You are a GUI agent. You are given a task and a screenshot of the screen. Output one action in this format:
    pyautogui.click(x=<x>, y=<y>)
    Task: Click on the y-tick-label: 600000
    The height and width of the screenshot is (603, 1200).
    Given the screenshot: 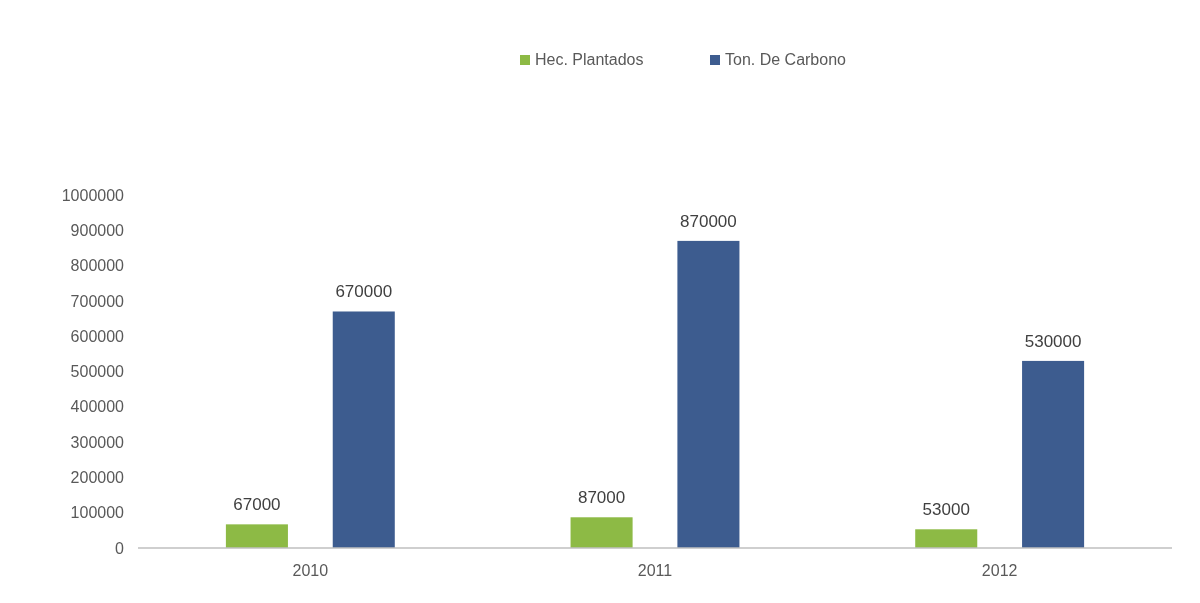 What is the action you would take?
    pyautogui.click(x=97, y=336)
    